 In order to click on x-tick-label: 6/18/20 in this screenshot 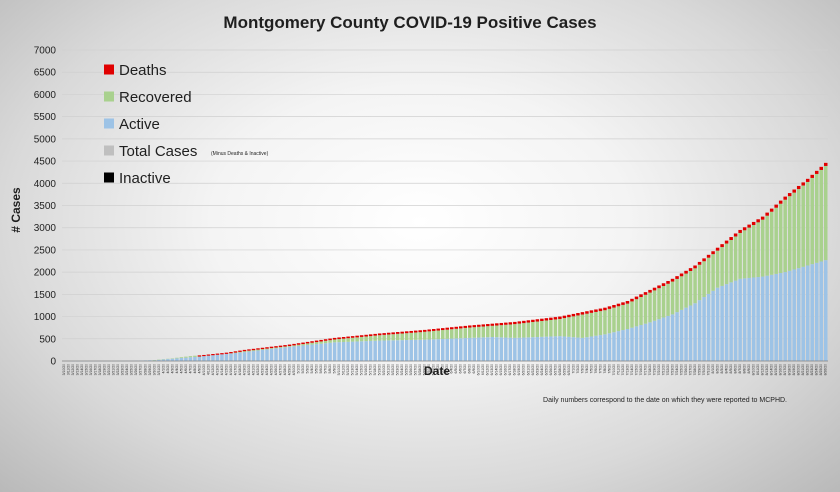, I will do `click(515, 369)`.